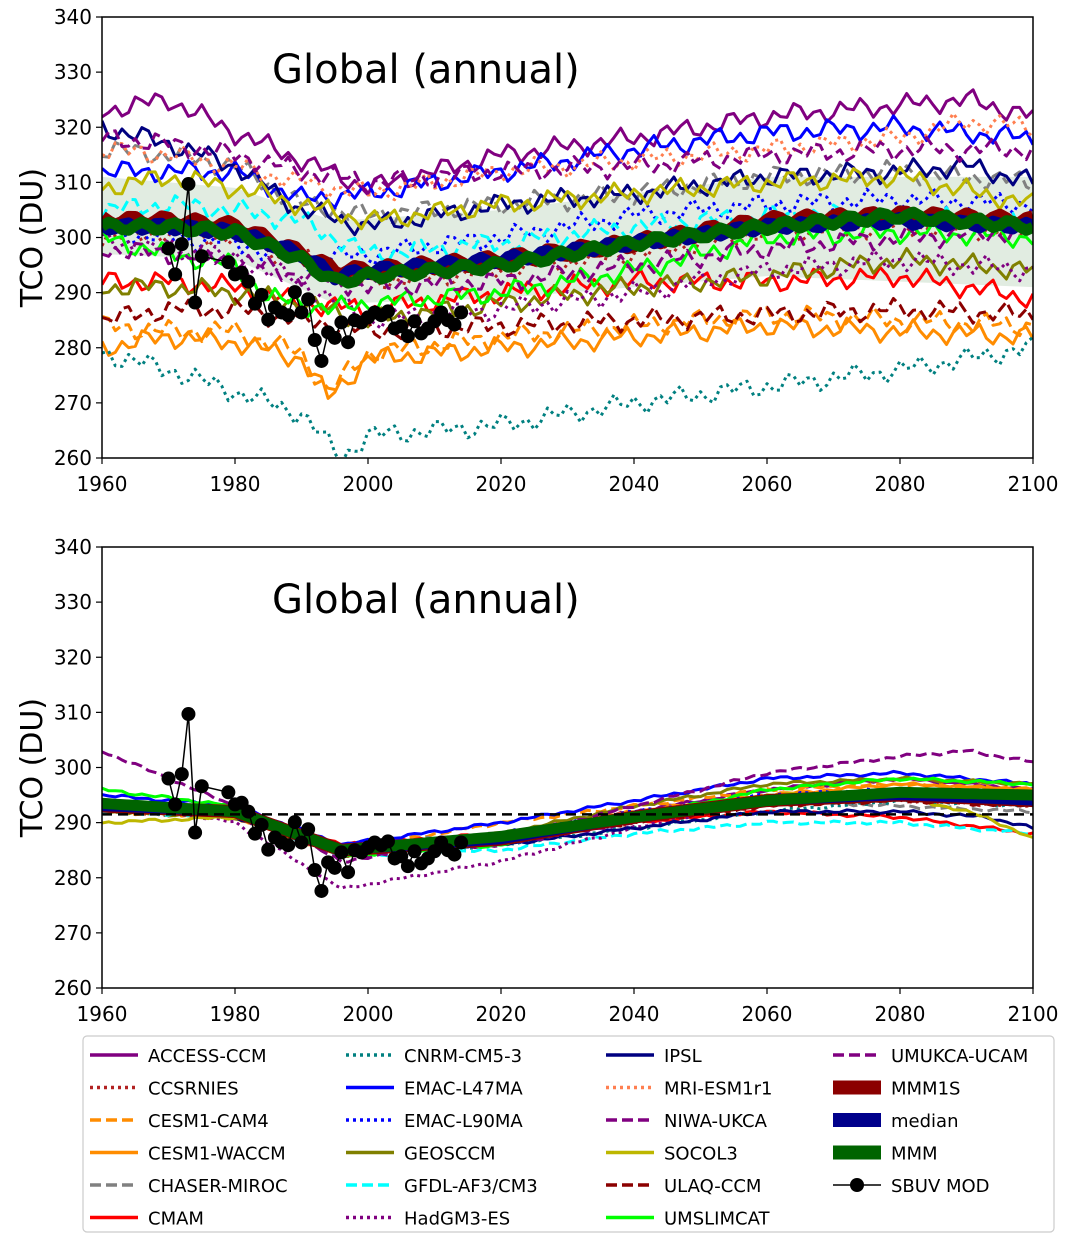 This screenshot has height=1234, width=1071. I want to click on legend-marker, so click(857, 1185).